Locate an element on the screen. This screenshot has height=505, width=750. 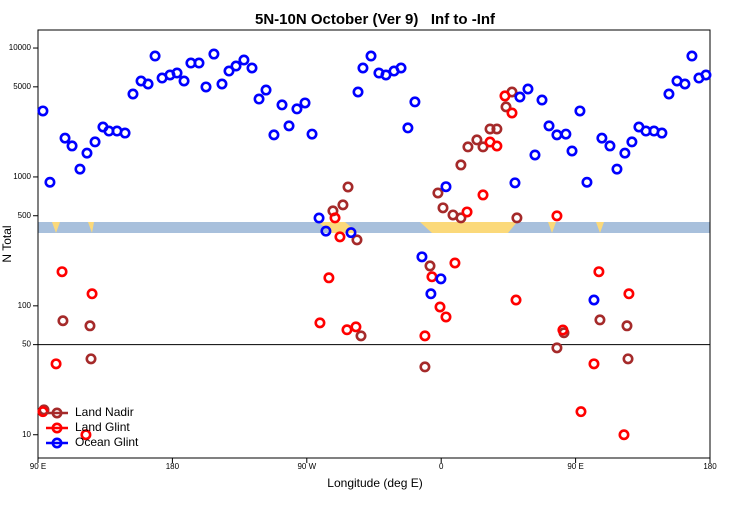
y-tick-label: 100 is located at coordinates (25, 305).